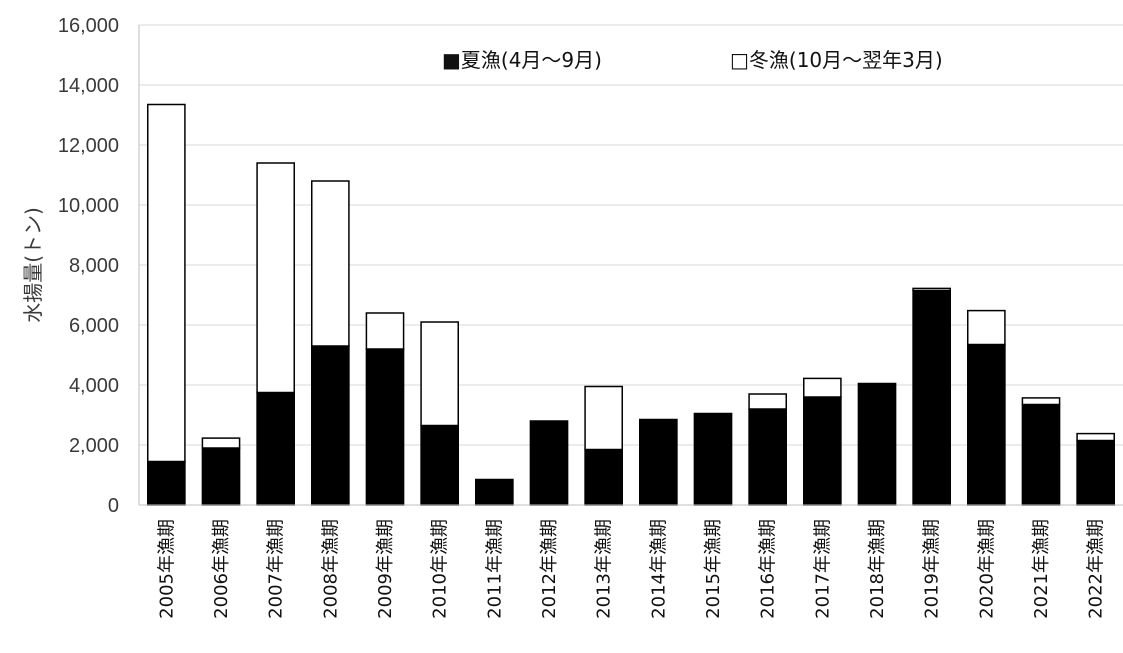 The image size is (1123, 653). What do you see at coordinates (604, 569) in the screenshot?
I see `x-tick-label: 2013年漁期` at bounding box center [604, 569].